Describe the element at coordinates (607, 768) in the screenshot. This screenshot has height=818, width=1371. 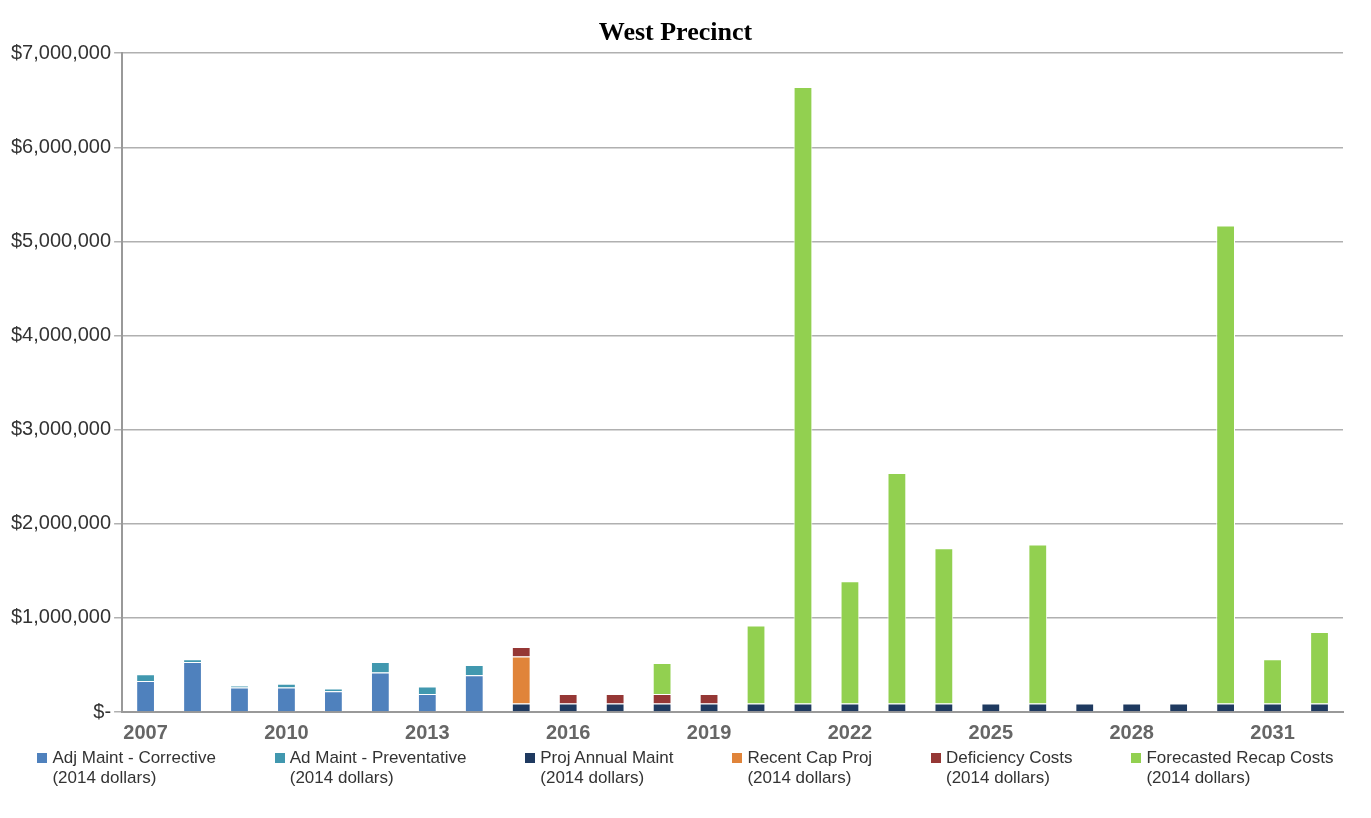
I see `legend-label: Proj Annual Maint (2014 dollars)` at that location.